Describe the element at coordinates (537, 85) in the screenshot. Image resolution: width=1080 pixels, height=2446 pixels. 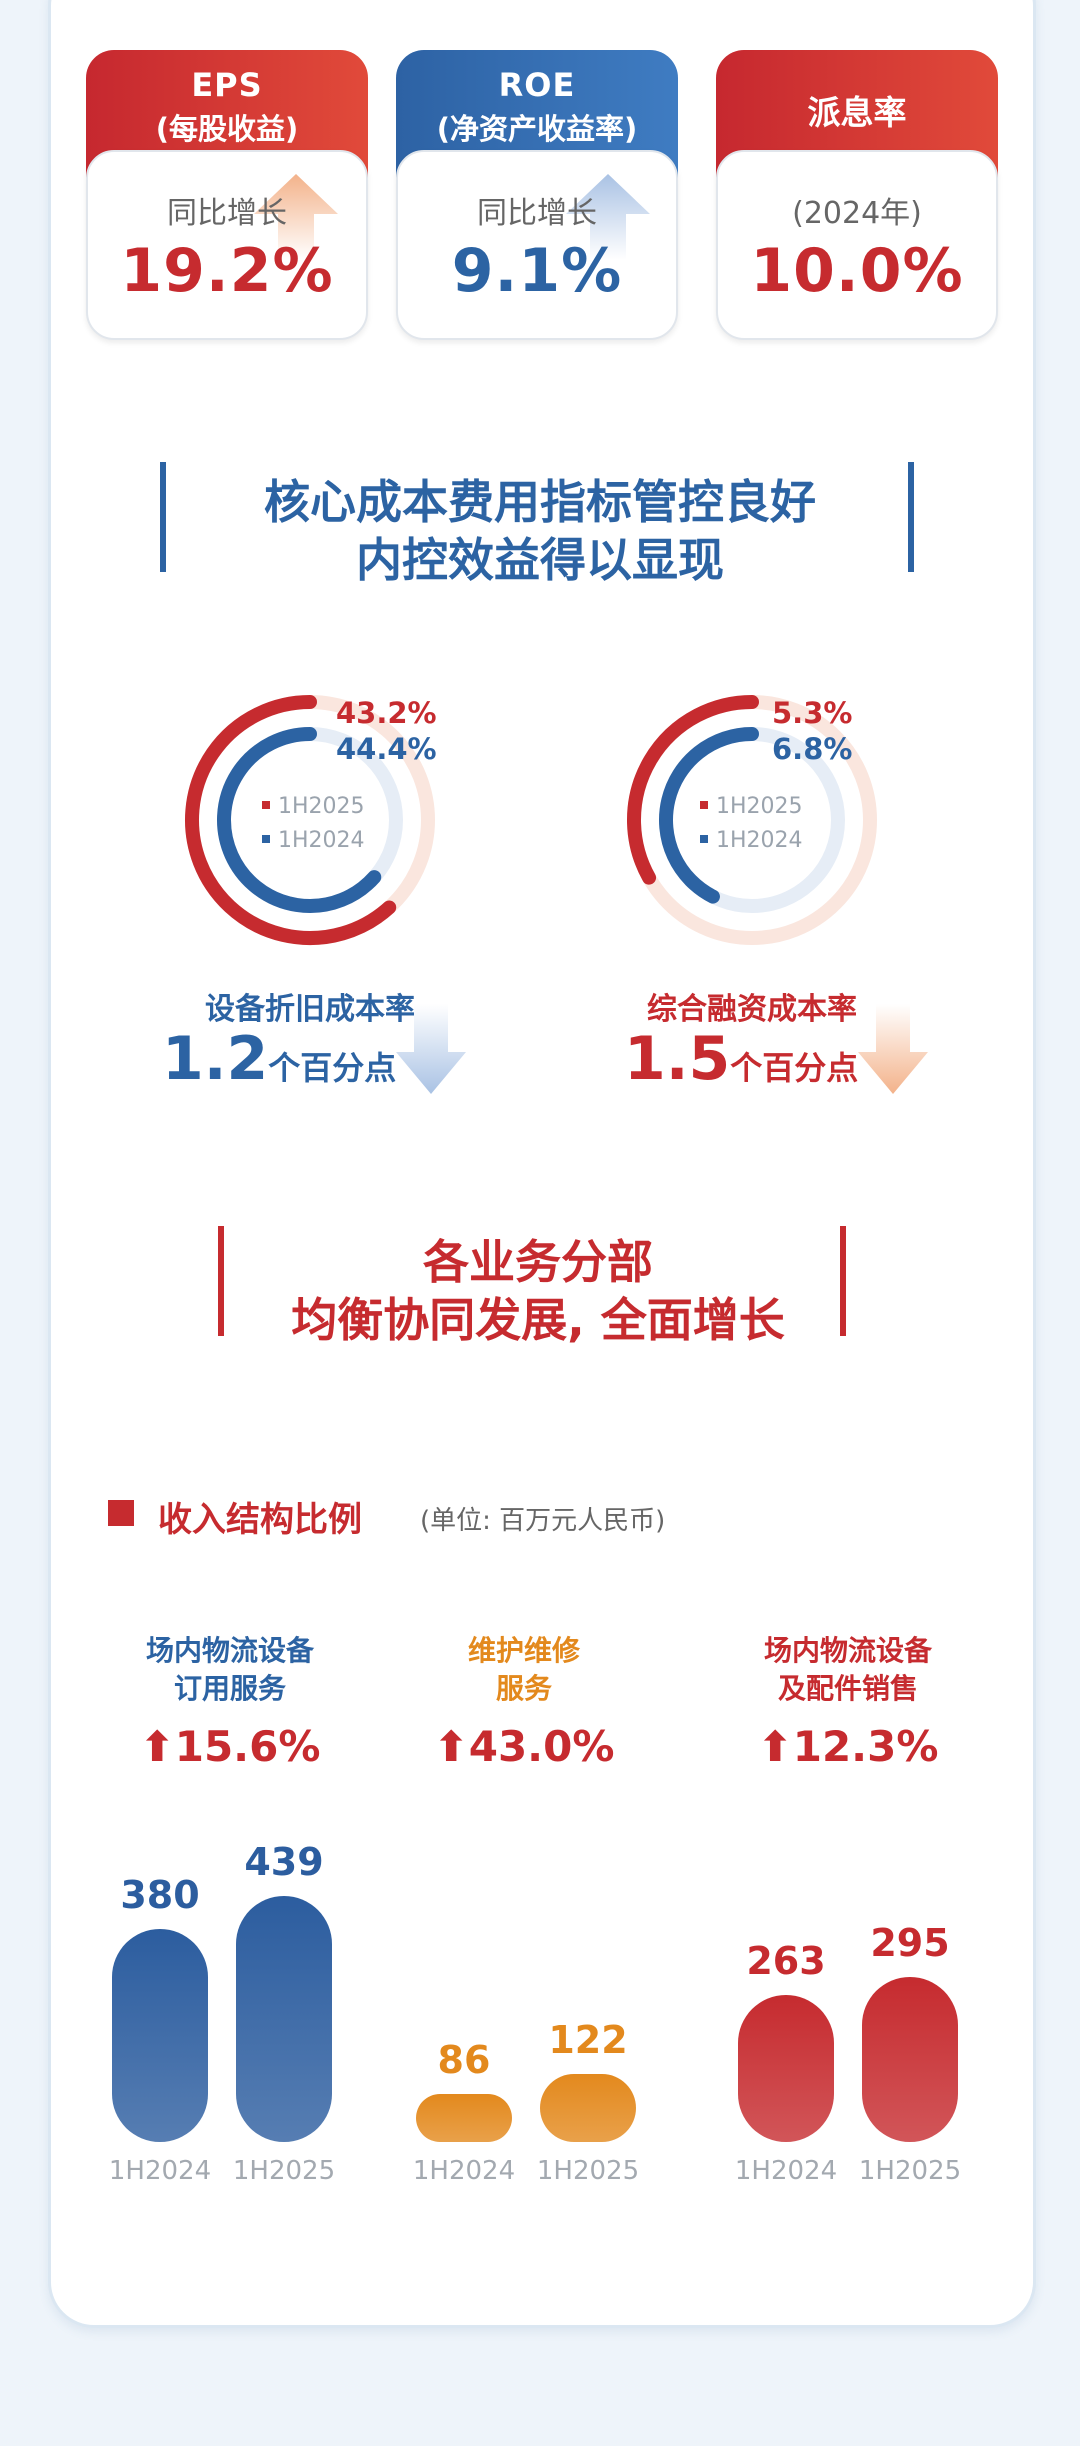
I see `kpi-title: ROE` at that location.